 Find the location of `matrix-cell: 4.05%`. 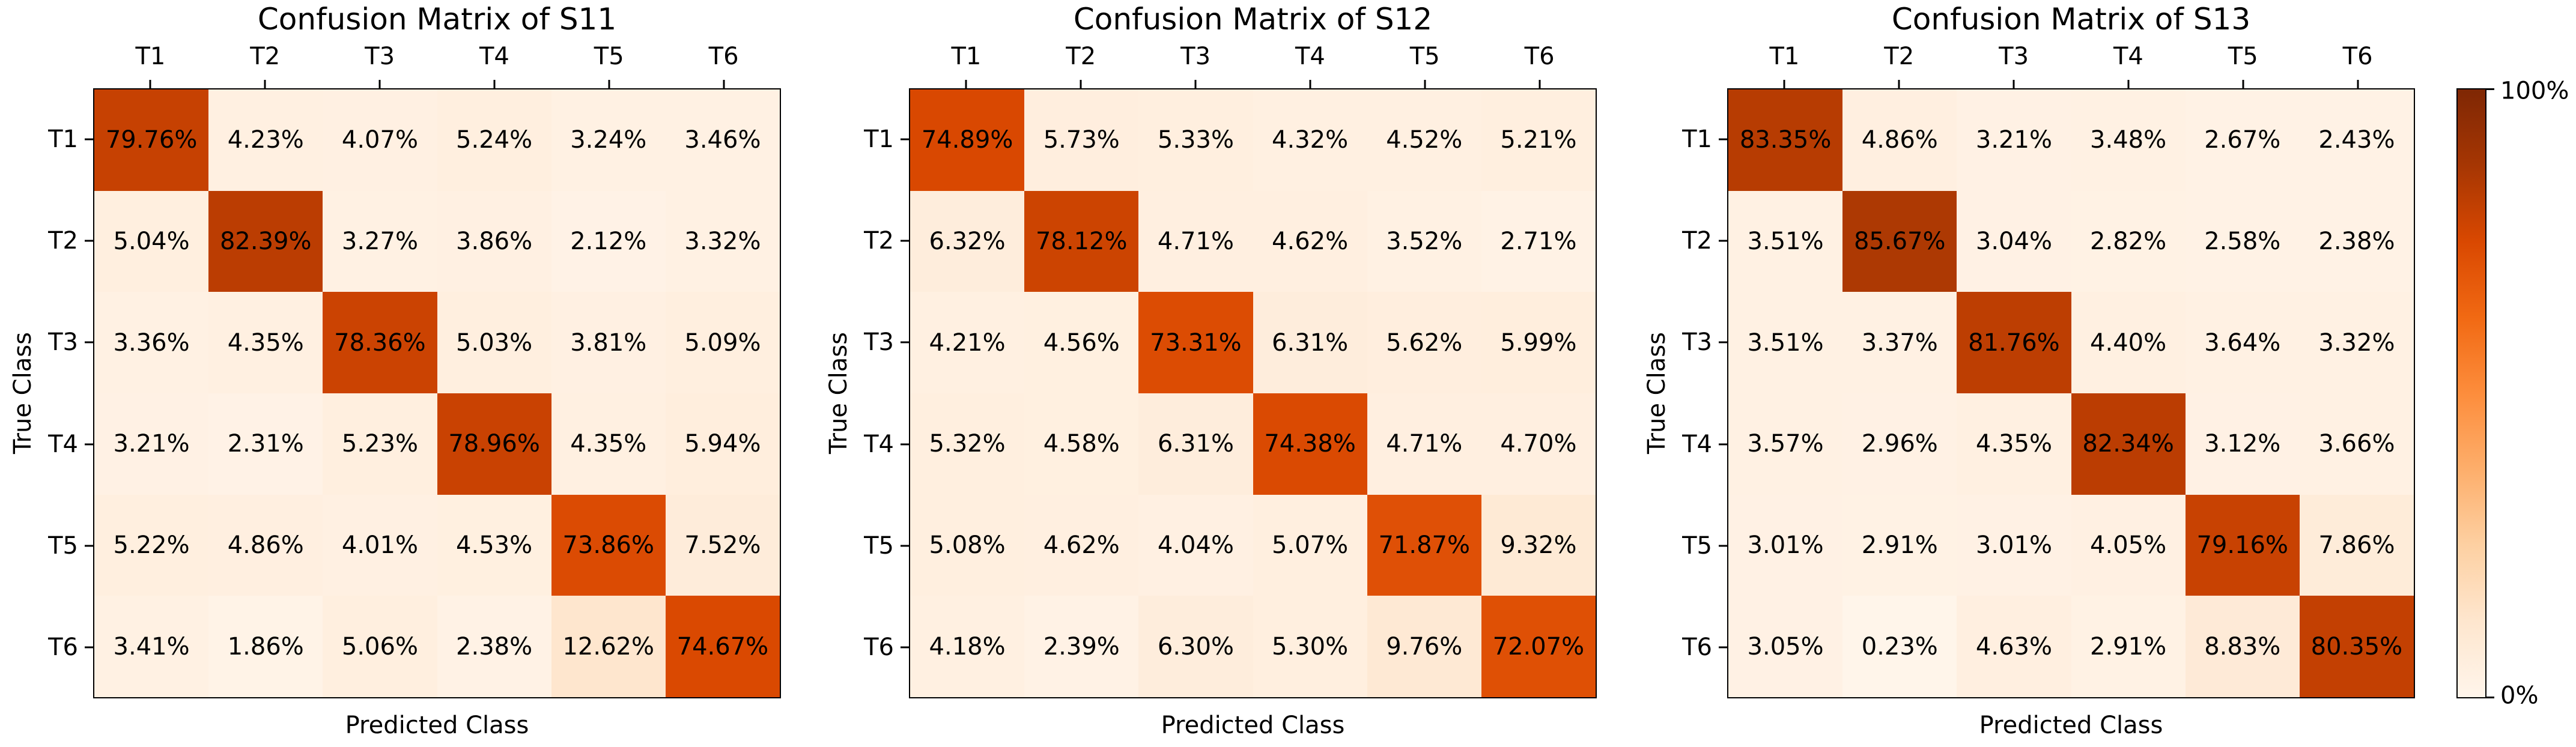

matrix-cell: 4.05% is located at coordinates (2128, 545).